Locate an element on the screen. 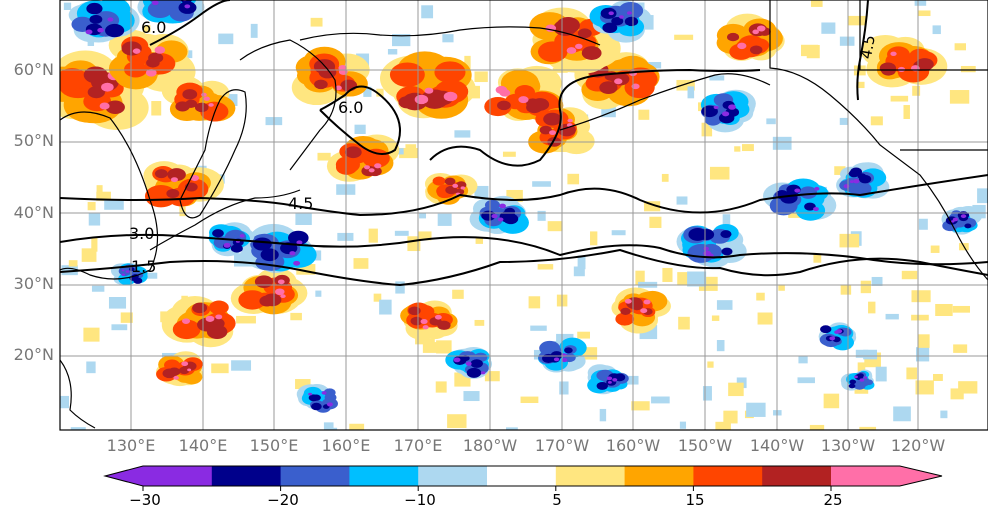 The image size is (988, 511). contour-label: 3.0 is located at coordinates (142, 233).